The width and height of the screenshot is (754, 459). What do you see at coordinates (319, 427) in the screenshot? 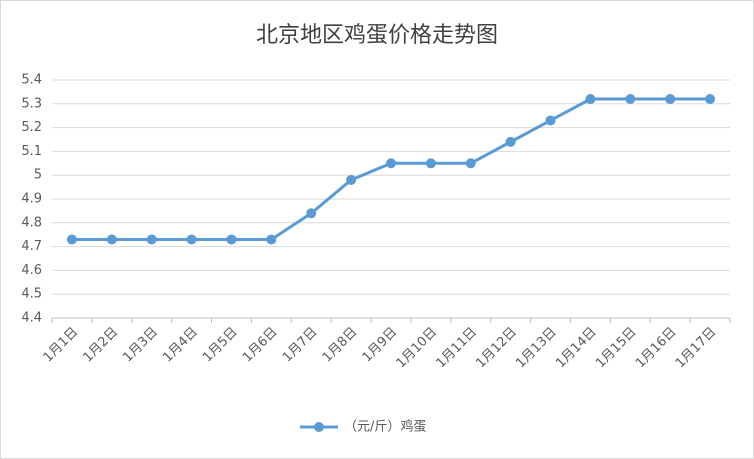
I see `legend-marker` at bounding box center [319, 427].